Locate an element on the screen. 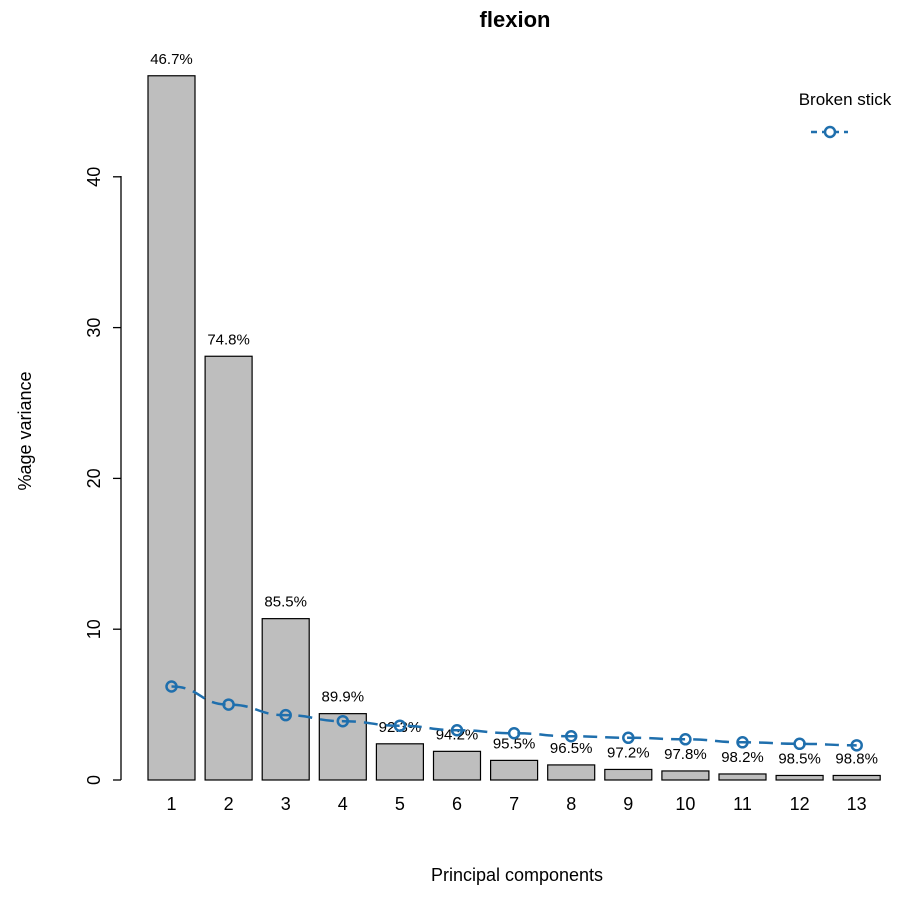 This screenshot has width=910, height=897. y-axis: 0 10 20 30 40 is located at coordinates (103, 476).